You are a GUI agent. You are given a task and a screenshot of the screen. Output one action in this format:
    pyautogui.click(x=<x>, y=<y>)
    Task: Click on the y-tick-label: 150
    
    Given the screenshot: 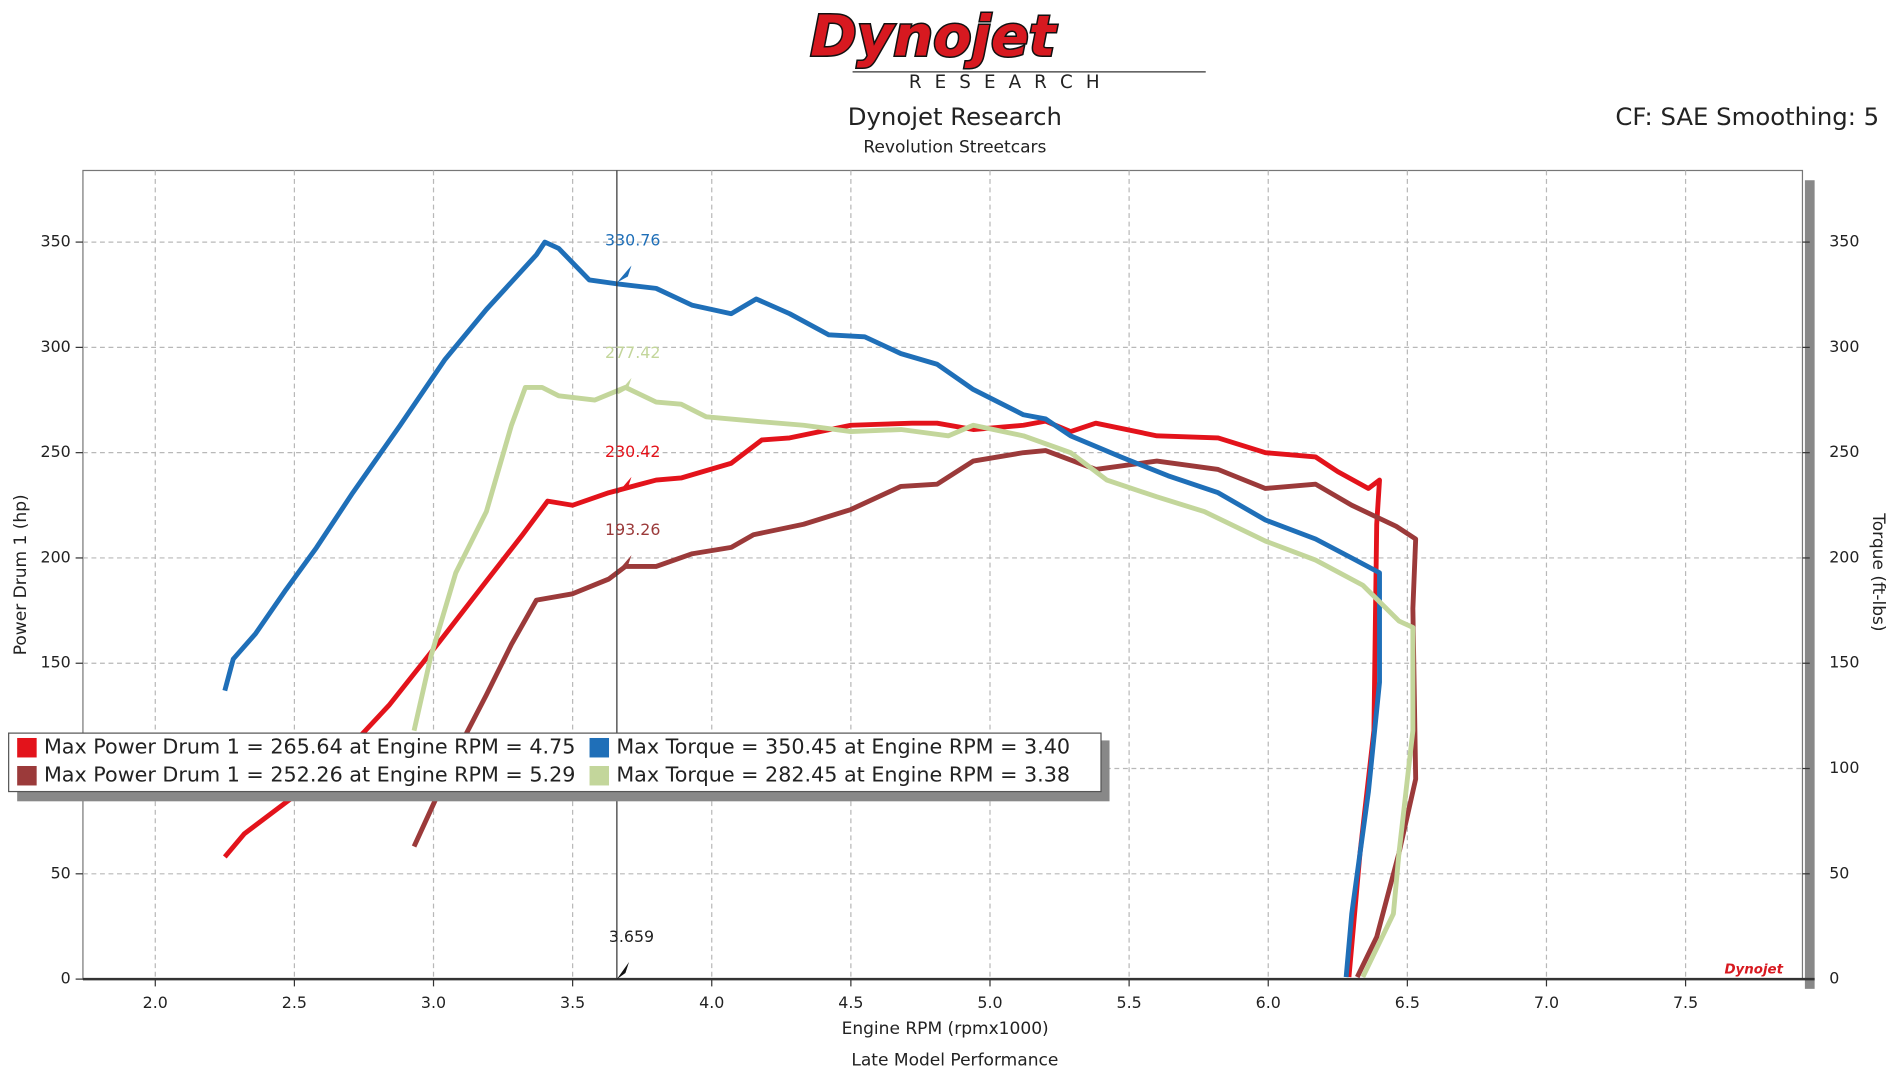 What is the action you would take?
    pyautogui.click(x=56, y=662)
    